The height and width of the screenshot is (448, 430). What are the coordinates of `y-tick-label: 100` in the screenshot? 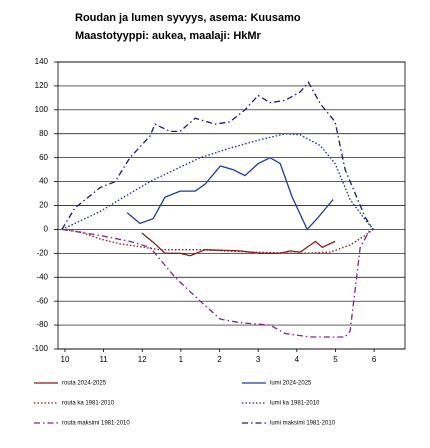 It's located at (42, 109).